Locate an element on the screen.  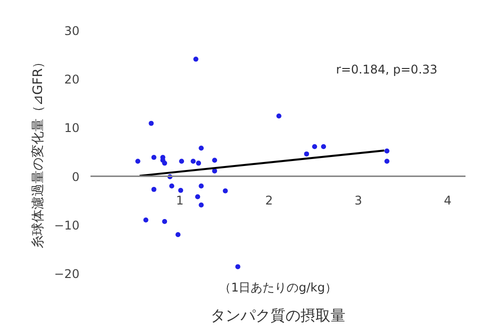
x-tick-label: 4 is located at coordinates (448, 200).